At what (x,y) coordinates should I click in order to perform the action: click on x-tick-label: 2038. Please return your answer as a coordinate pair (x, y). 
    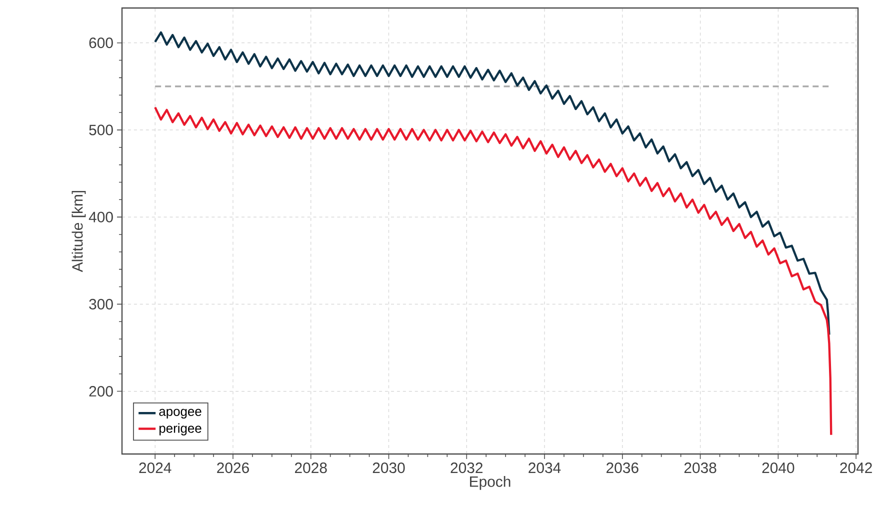
    Looking at the image, I should click on (700, 468).